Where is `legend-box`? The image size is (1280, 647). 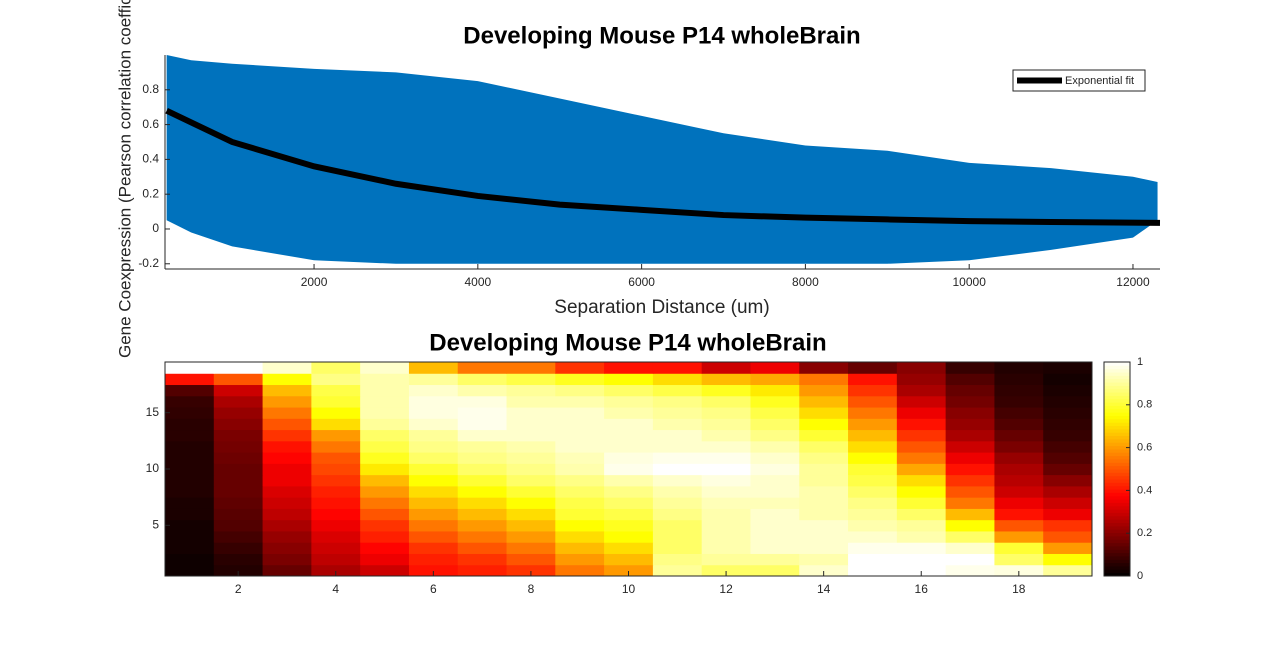 legend-box is located at coordinates (1079, 80).